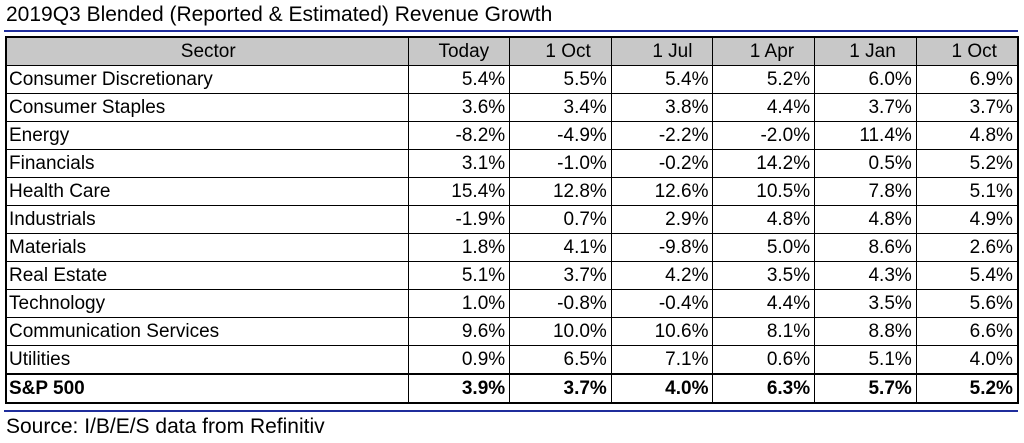  What do you see at coordinates (459, 247) in the screenshot?
I see `table-cell: 1.8%` at bounding box center [459, 247].